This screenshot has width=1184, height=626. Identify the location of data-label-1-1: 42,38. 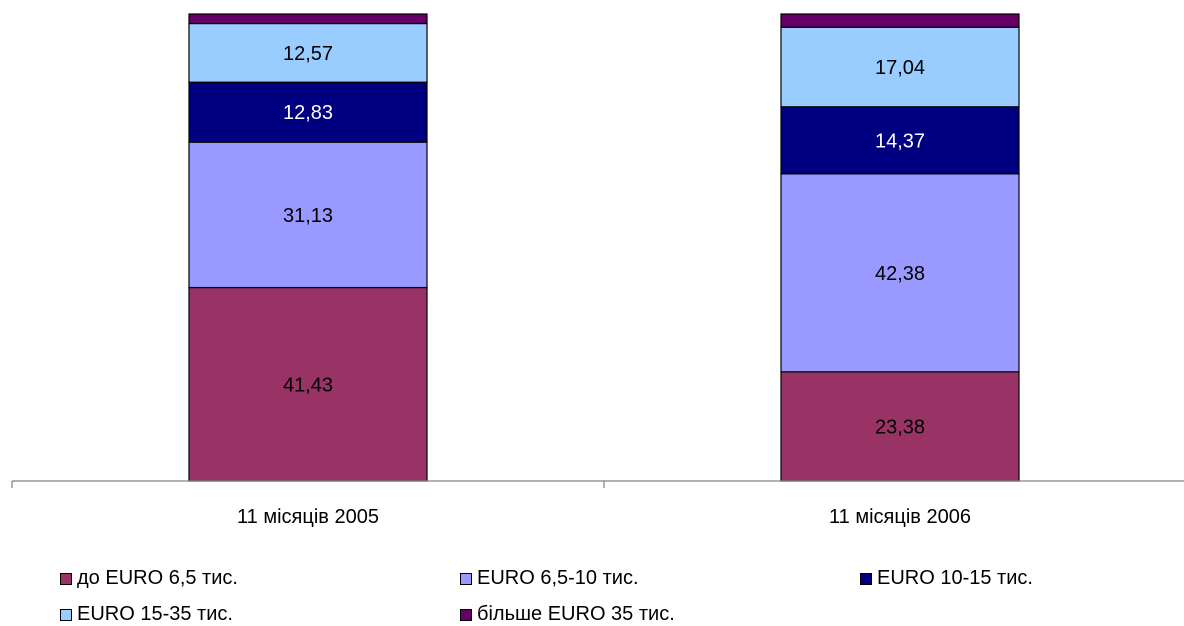
(900, 274).